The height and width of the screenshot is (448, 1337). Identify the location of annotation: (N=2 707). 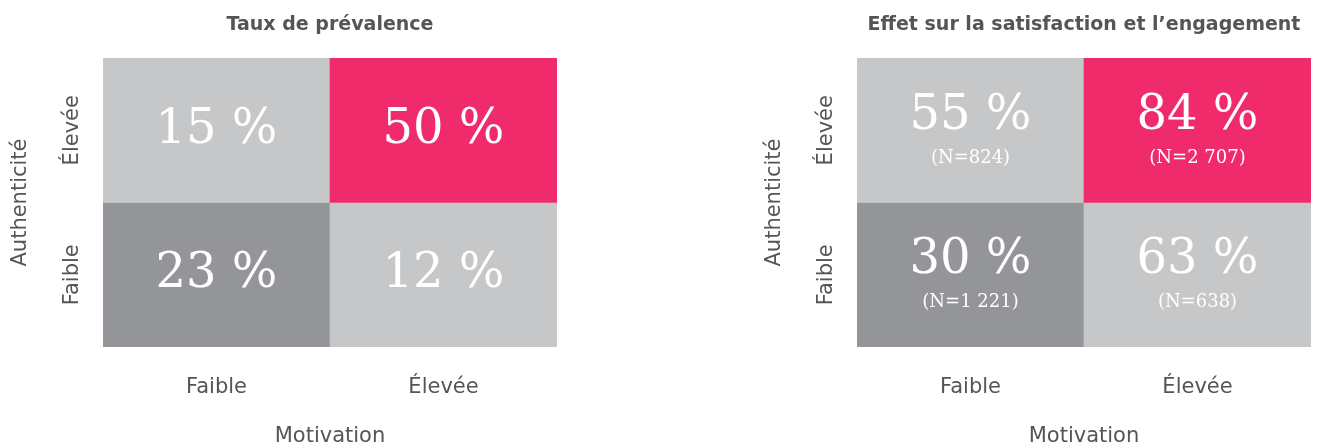
(1197, 156).